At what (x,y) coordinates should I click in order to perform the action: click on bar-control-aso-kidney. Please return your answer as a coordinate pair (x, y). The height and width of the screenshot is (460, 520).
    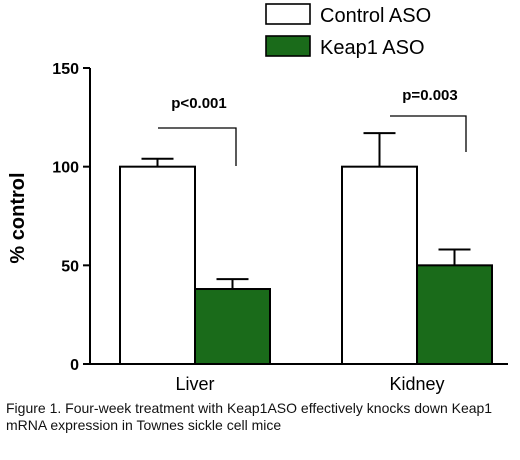
    Looking at the image, I should click on (379, 265).